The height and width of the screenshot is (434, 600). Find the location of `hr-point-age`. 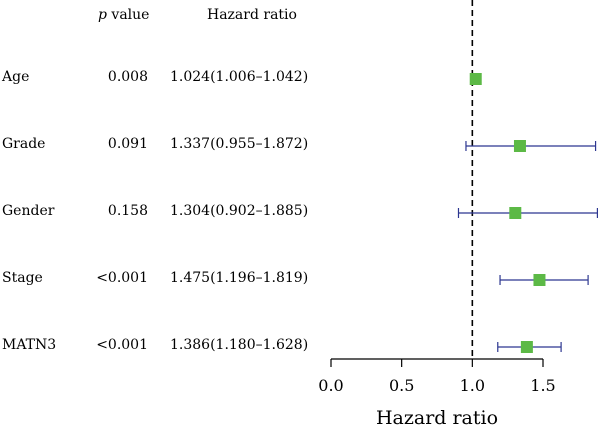

hr-point-age is located at coordinates (475, 79).